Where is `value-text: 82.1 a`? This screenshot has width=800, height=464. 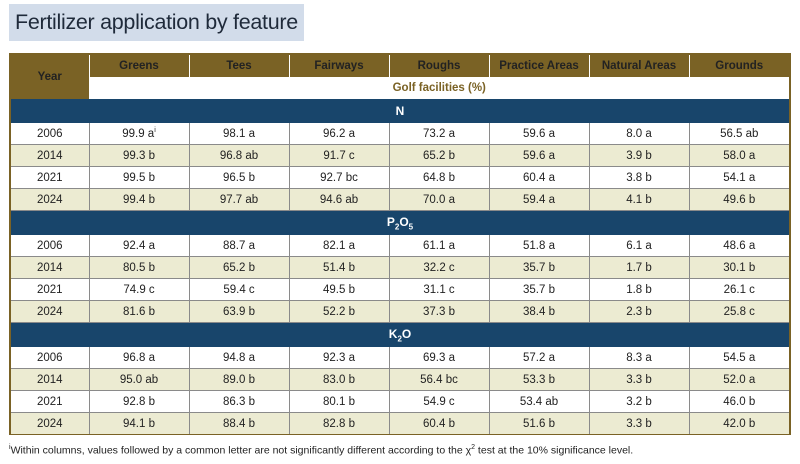 value-text: 82.1 a is located at coordinates (339, 245).